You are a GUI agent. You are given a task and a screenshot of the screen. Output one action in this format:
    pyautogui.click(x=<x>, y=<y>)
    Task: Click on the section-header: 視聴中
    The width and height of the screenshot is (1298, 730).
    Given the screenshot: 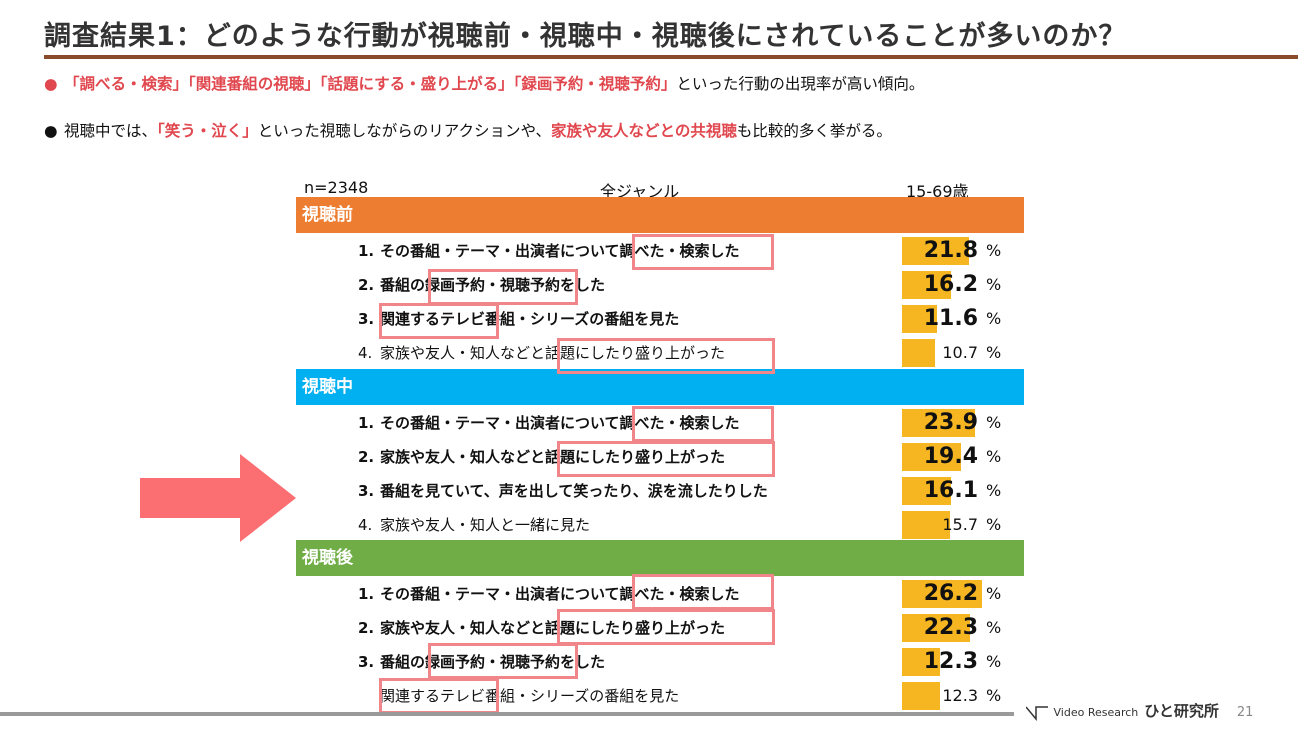 What is the action you would take?
    pyautogui.click(x=660, y=387)
    